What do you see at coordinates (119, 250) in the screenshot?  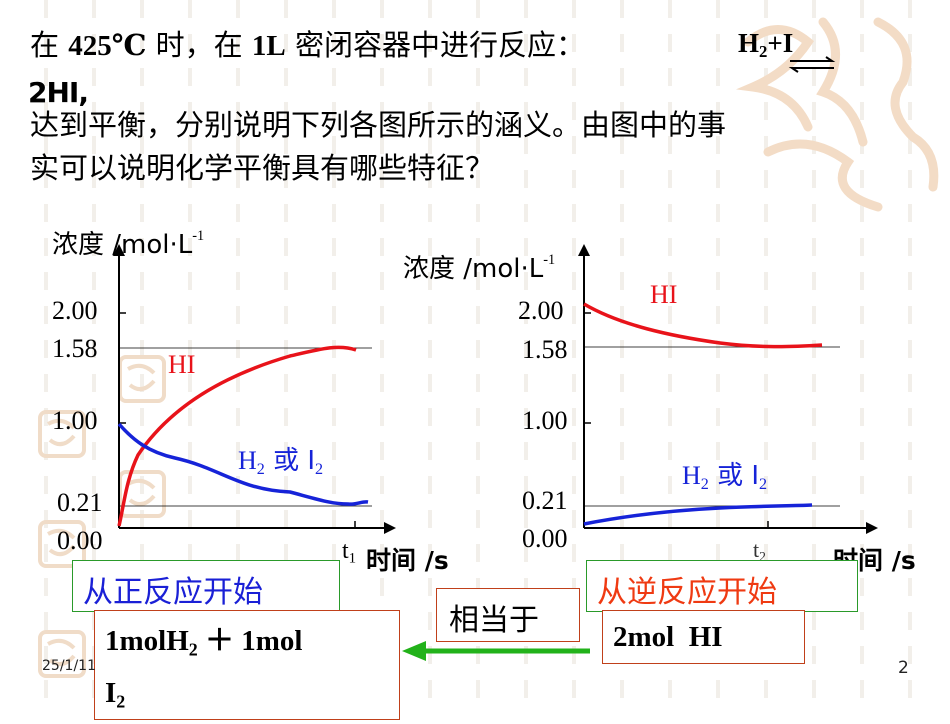 I see `left-y-axis-arrow-icon` at bounding box center [119, 250].